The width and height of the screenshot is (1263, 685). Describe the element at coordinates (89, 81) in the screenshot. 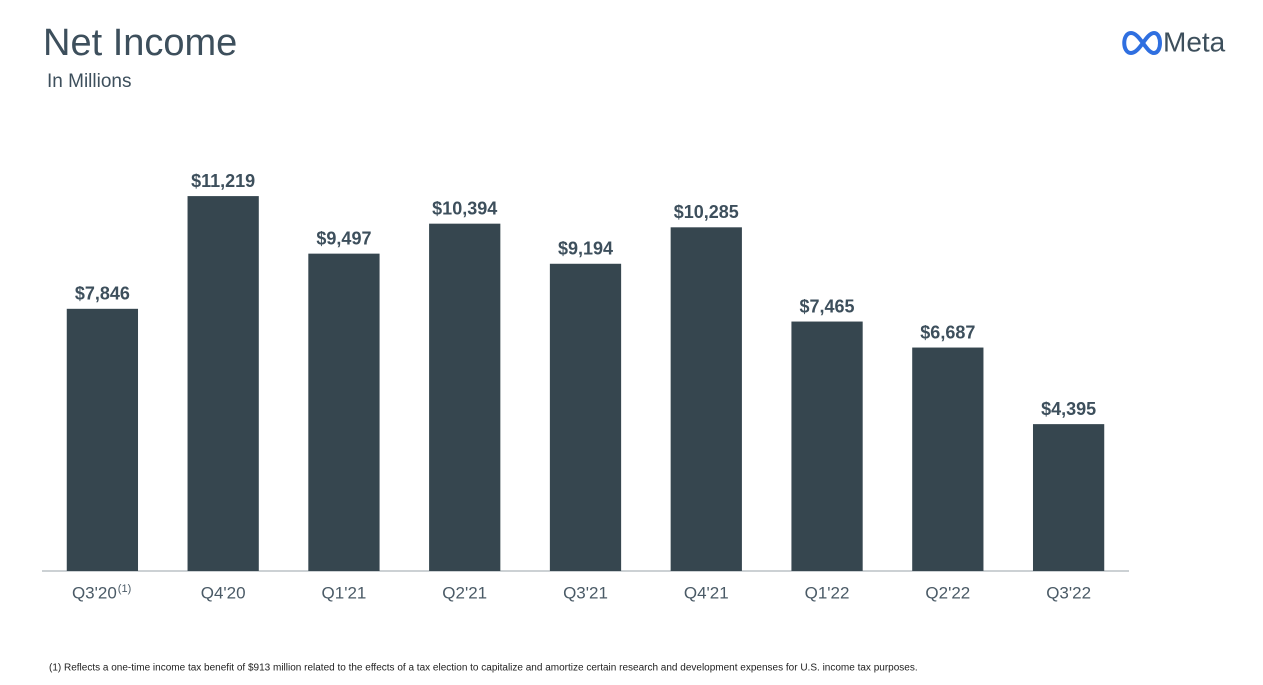

I see `chart-subtitle: In Millions` at that location.